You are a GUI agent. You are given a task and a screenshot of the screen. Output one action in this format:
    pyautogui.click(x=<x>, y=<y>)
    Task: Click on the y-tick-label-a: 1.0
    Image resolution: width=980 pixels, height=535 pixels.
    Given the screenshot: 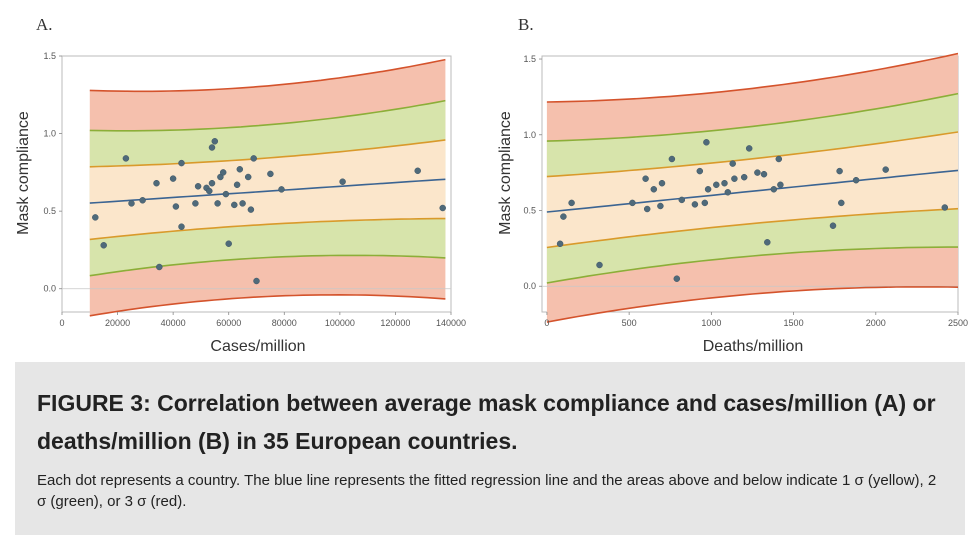 What is the action you would take?
    pyautogui.click(x=49, y=134)
    